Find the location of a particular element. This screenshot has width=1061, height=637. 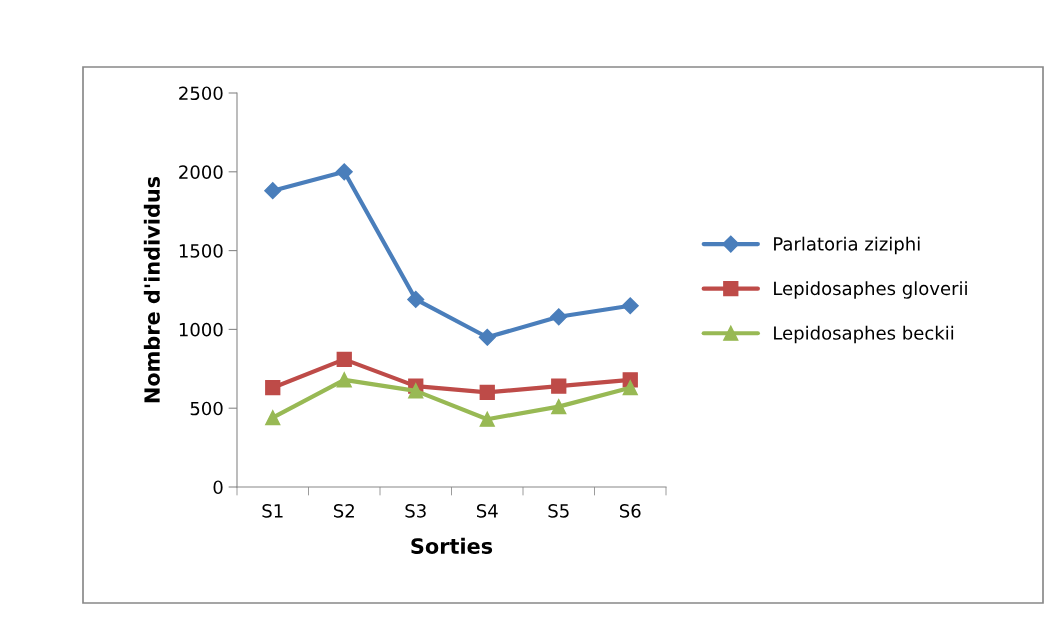

x-tick-label: S1 is located at coordinates (272, 510).